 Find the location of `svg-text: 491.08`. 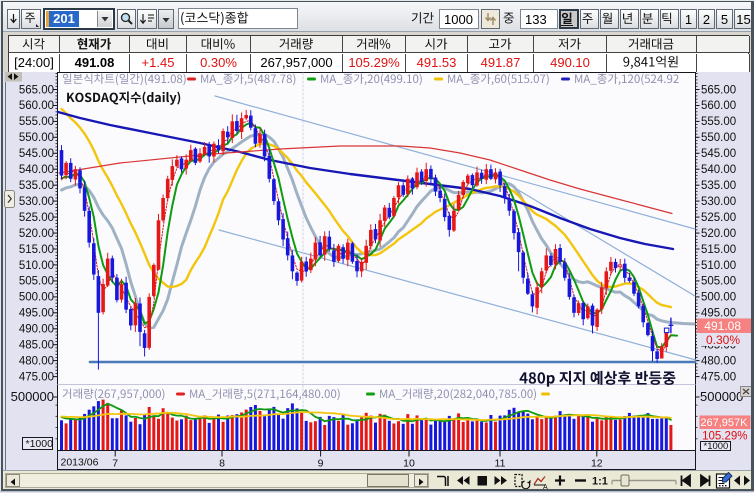

svg-text: 491.08 is located at coordinates (722, 326).